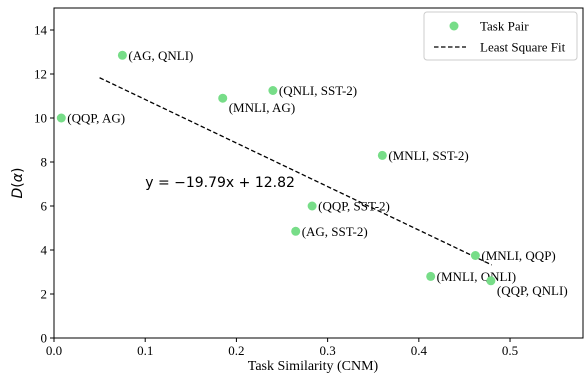  I want to click on legend-box, so click(500, 36).